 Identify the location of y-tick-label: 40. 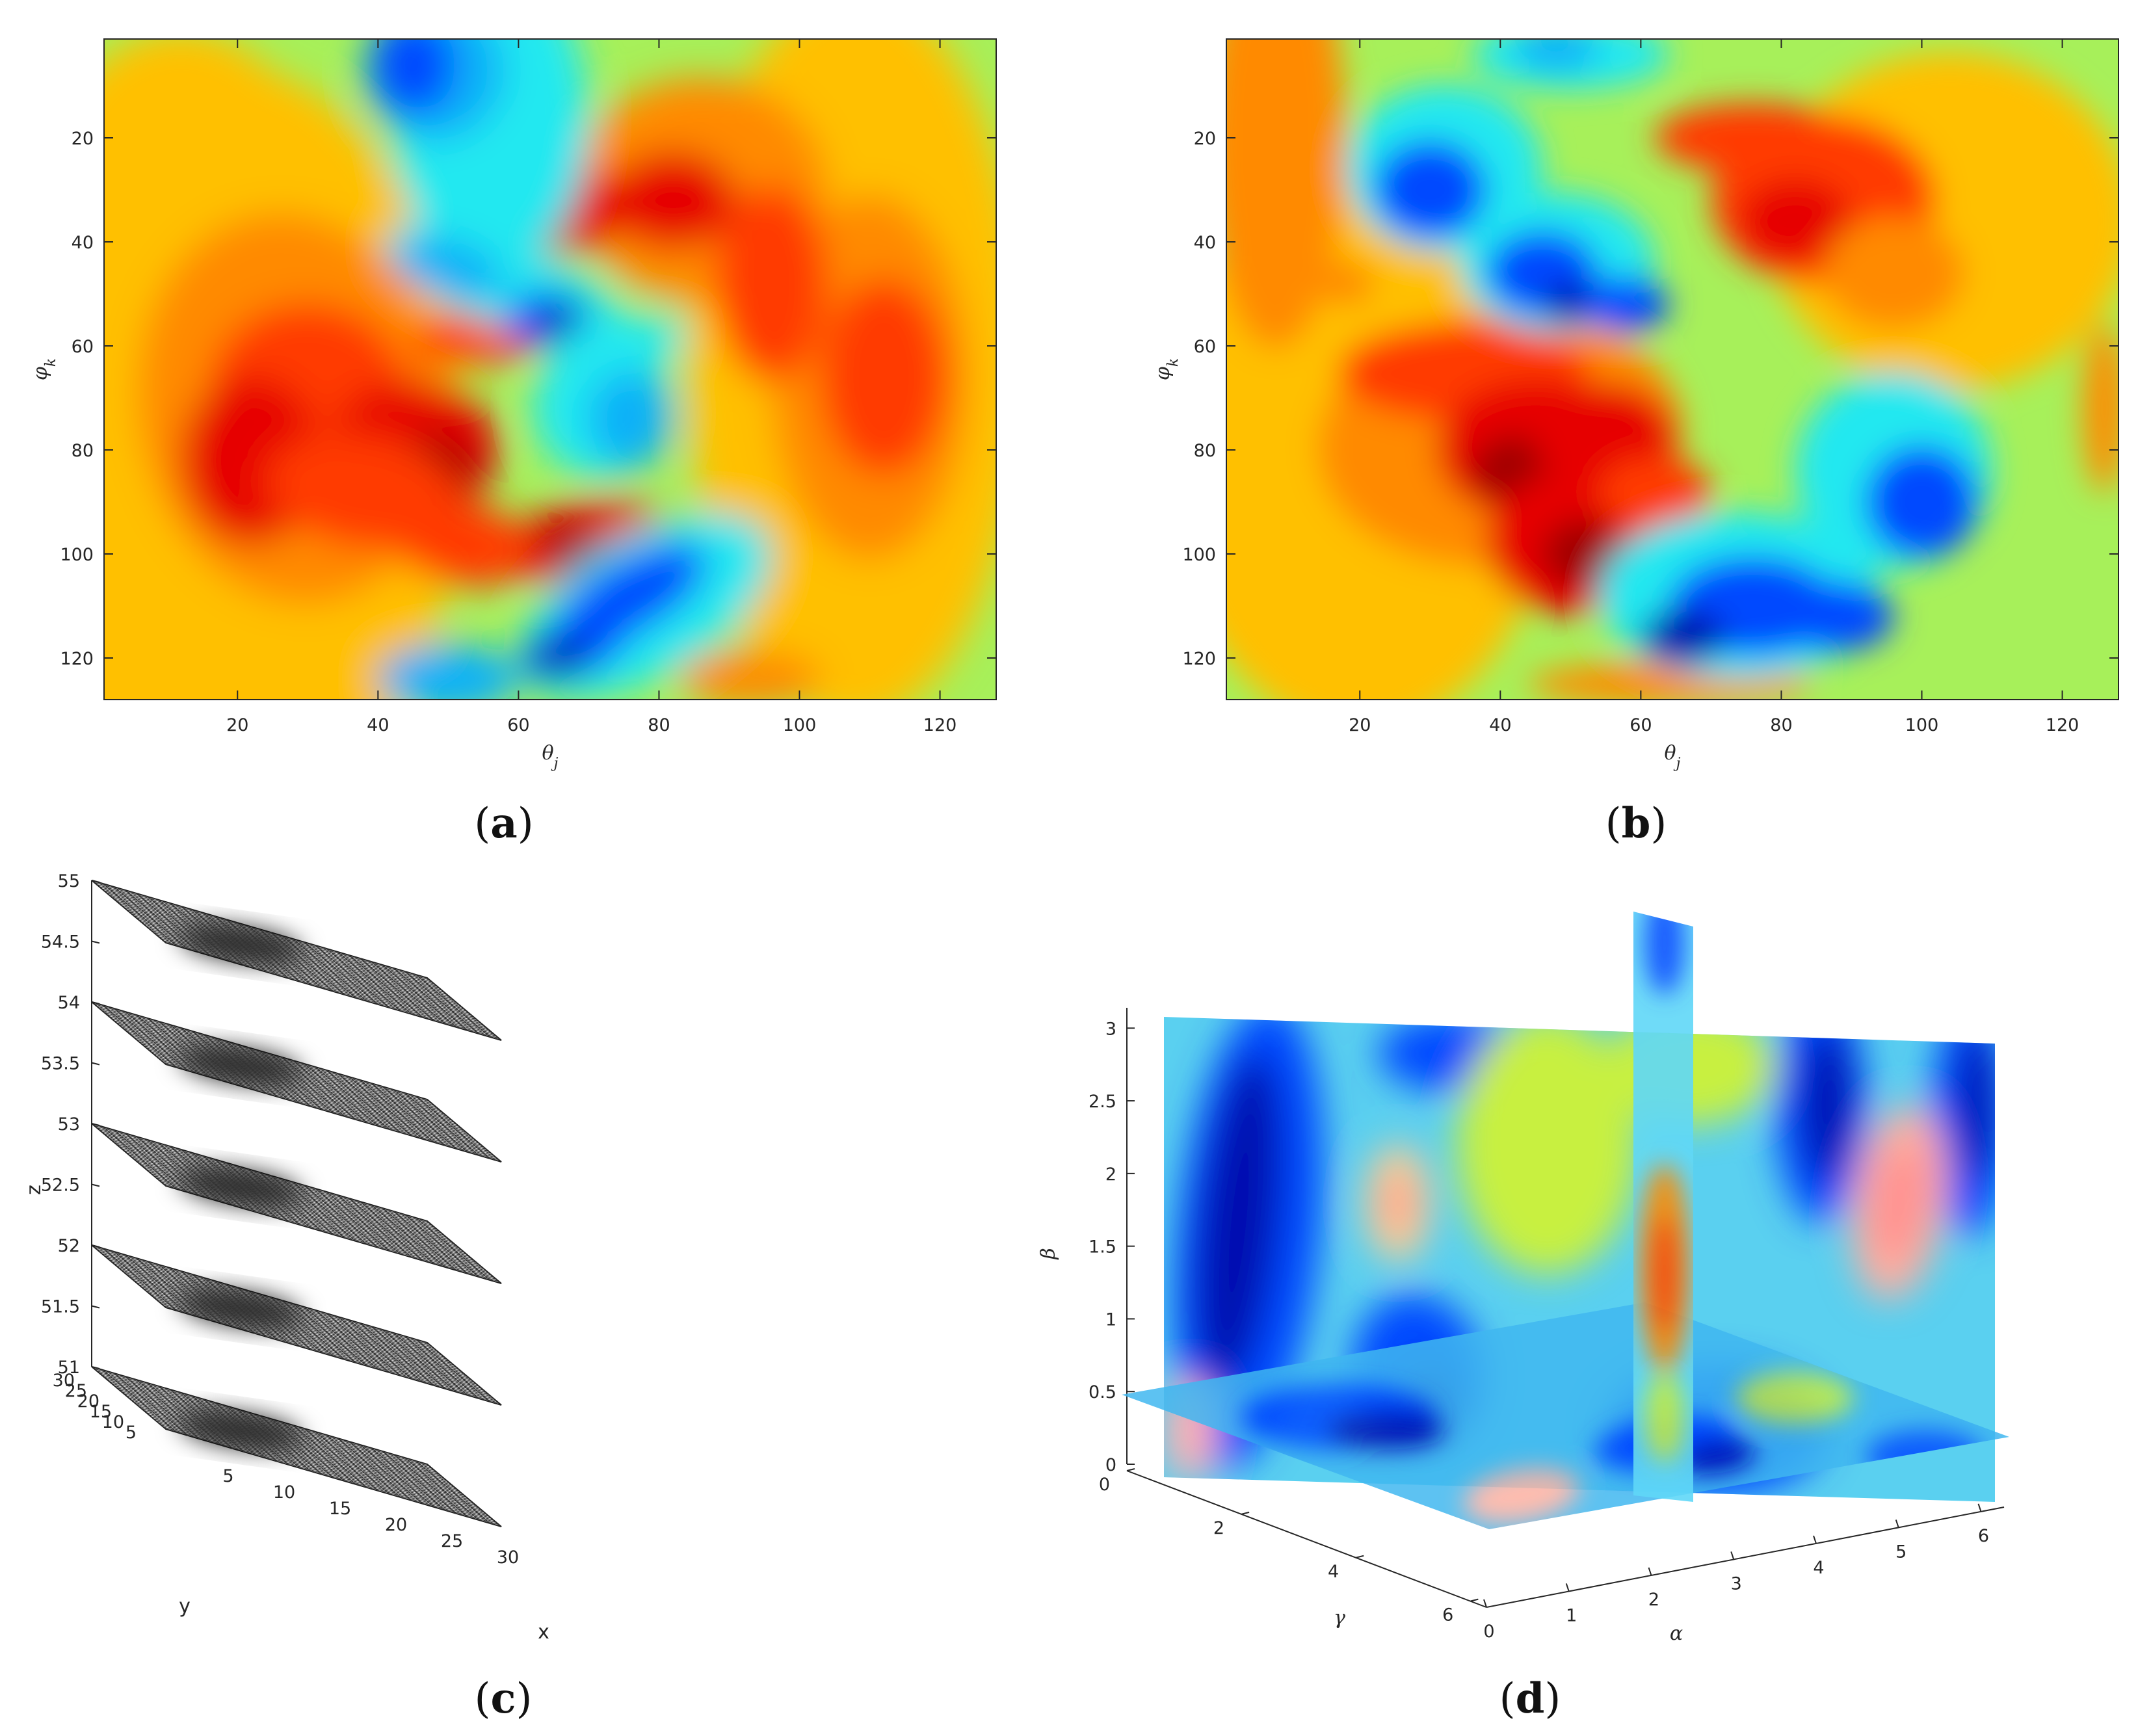
(83, 243).